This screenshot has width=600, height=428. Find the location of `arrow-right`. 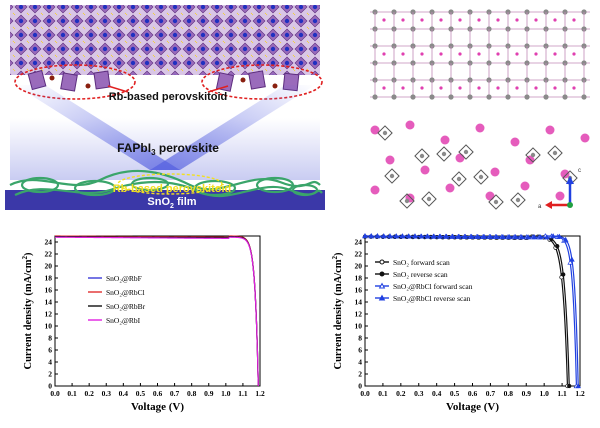

arrow-right is located at coordinates (218, 89).